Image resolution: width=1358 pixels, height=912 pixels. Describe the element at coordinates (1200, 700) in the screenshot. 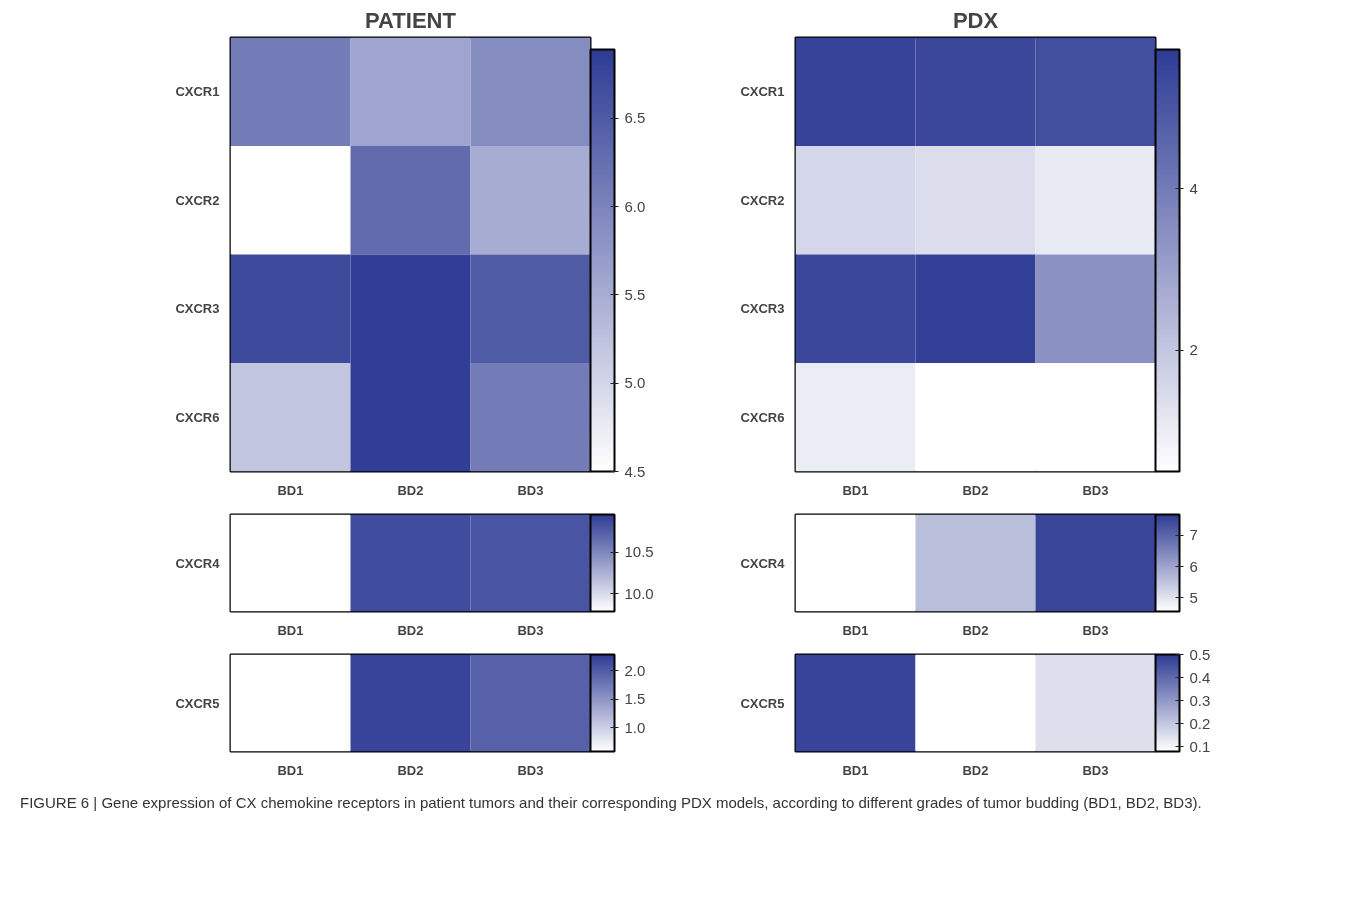

I see `color-bar-label: 0.3` at that location.